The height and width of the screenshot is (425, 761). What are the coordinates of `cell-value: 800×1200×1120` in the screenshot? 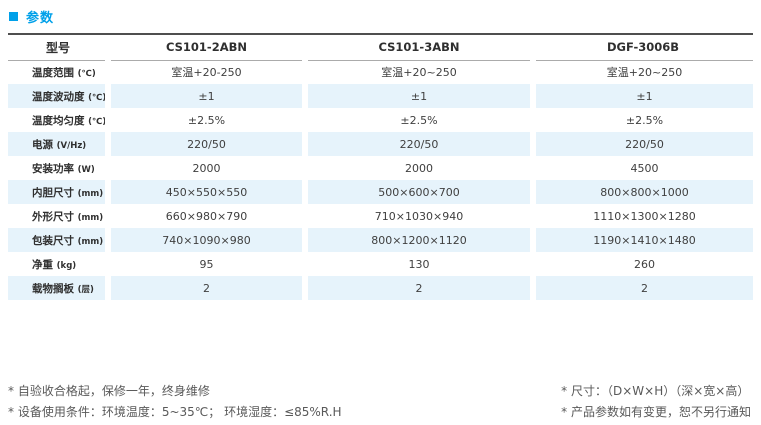 It's located at (417, 240).